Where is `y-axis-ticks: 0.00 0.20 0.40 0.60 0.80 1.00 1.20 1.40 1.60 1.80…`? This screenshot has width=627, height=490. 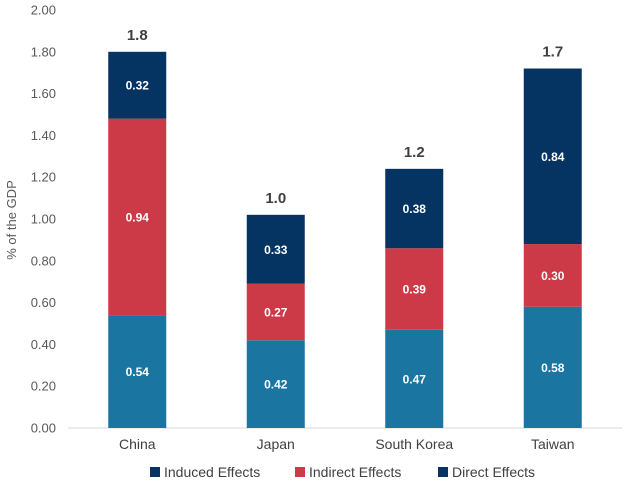
y-axis-ticks: 0.00 0.20 0.40 0.60 0.80 1.00 1.20 1.40 1.60 1.80… is located at coordinates (43, 219).